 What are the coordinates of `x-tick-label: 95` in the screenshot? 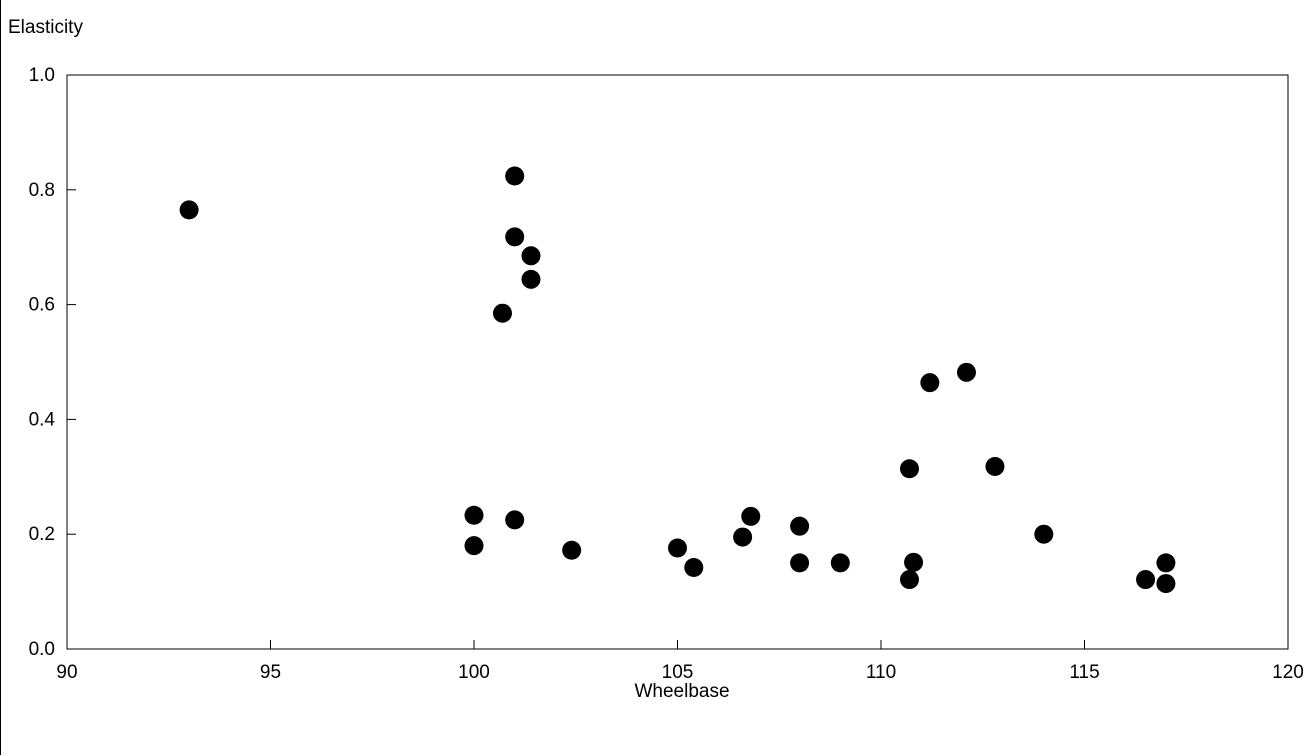 It's located at (270, 672).